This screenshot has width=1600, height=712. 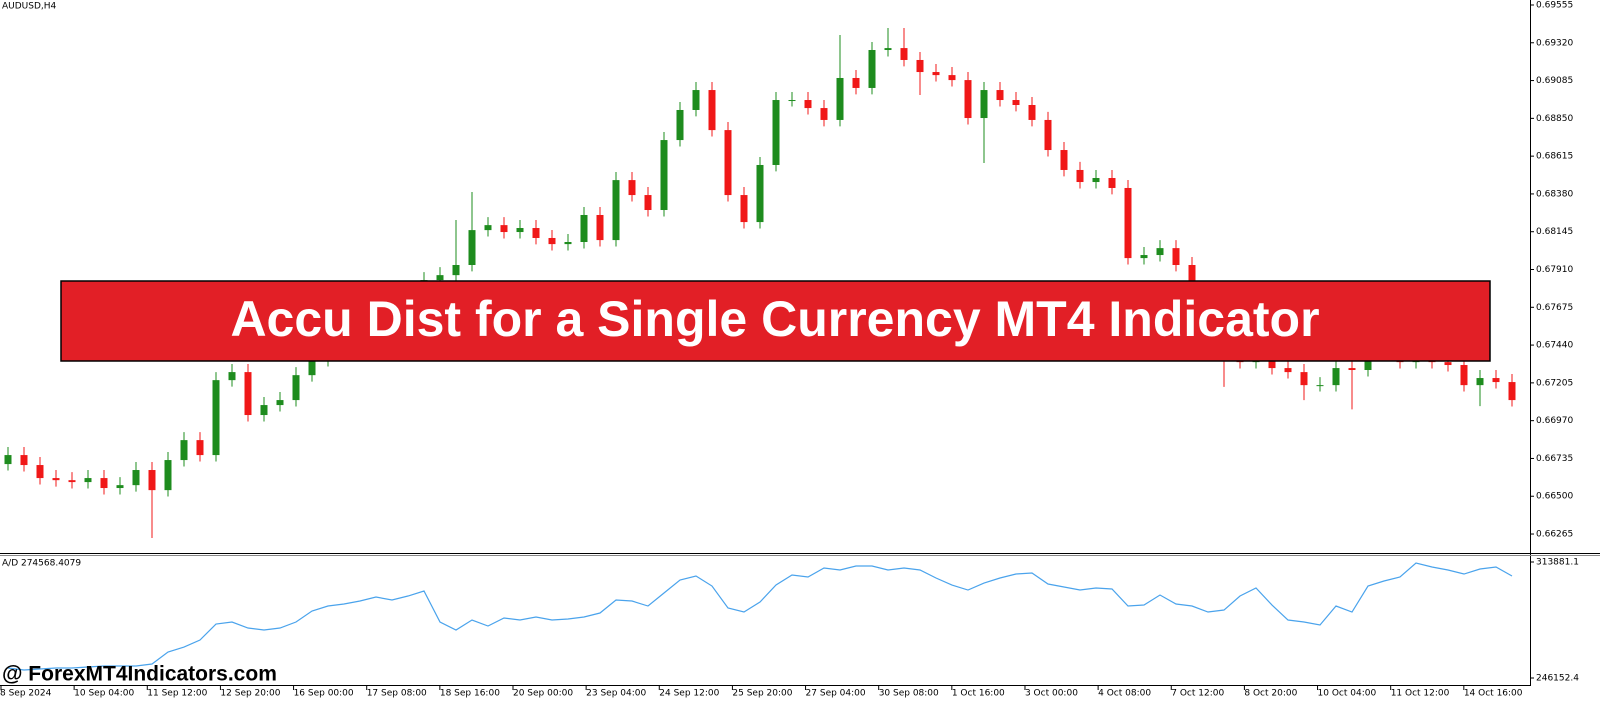 What do you see at coordinates (1197, 694) in the screenshot?
I see `x-tick-label: 7 Oct 12:00` at bounding box center [1197, 694].